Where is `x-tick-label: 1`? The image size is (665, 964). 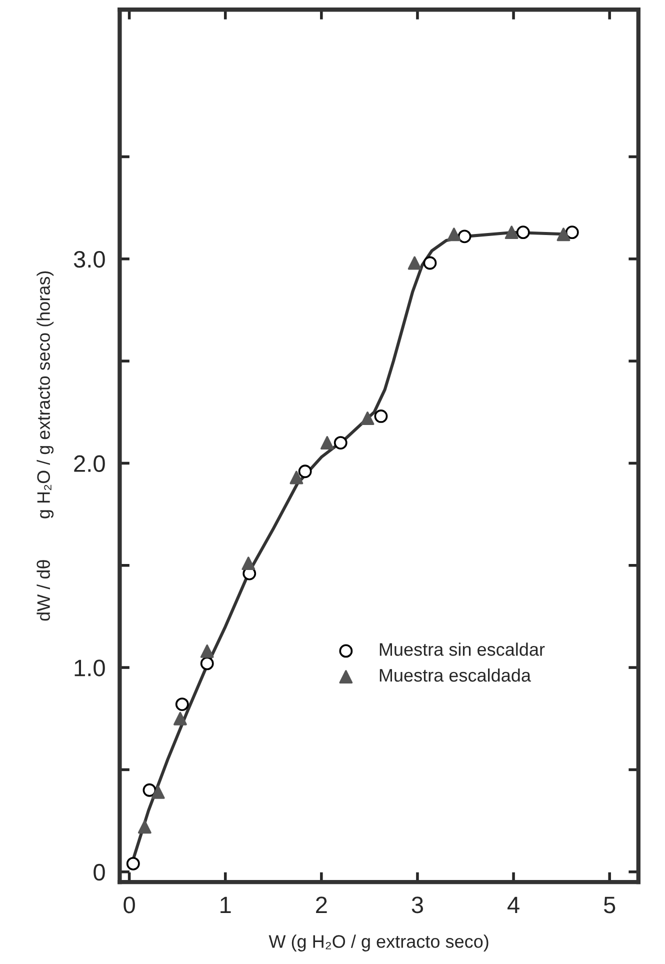
x-tick-label: 1 is located at coordinates (225, 905).